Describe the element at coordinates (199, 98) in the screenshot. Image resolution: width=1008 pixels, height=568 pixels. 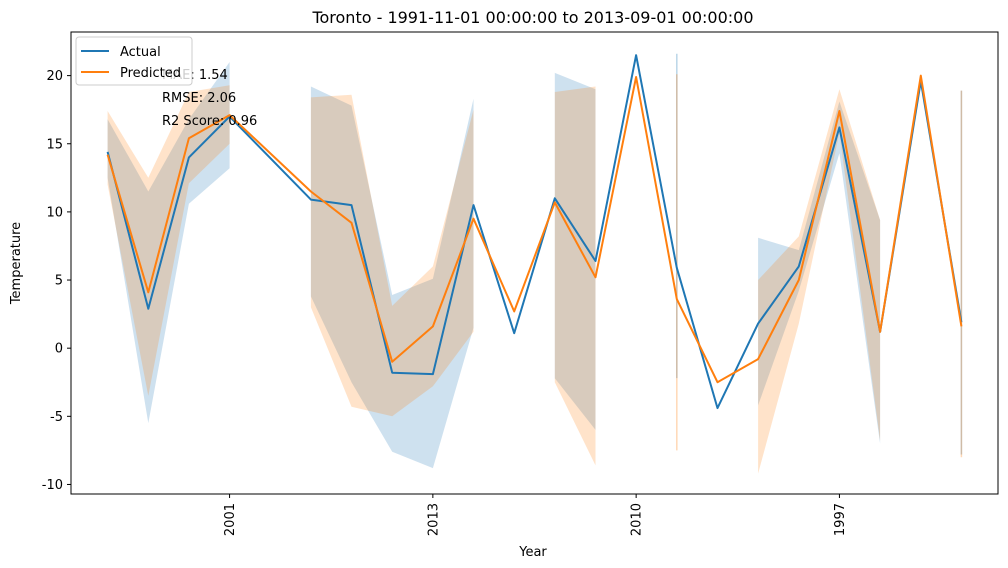
I see `metric-annotation: RMSE: 2.06` at that location.